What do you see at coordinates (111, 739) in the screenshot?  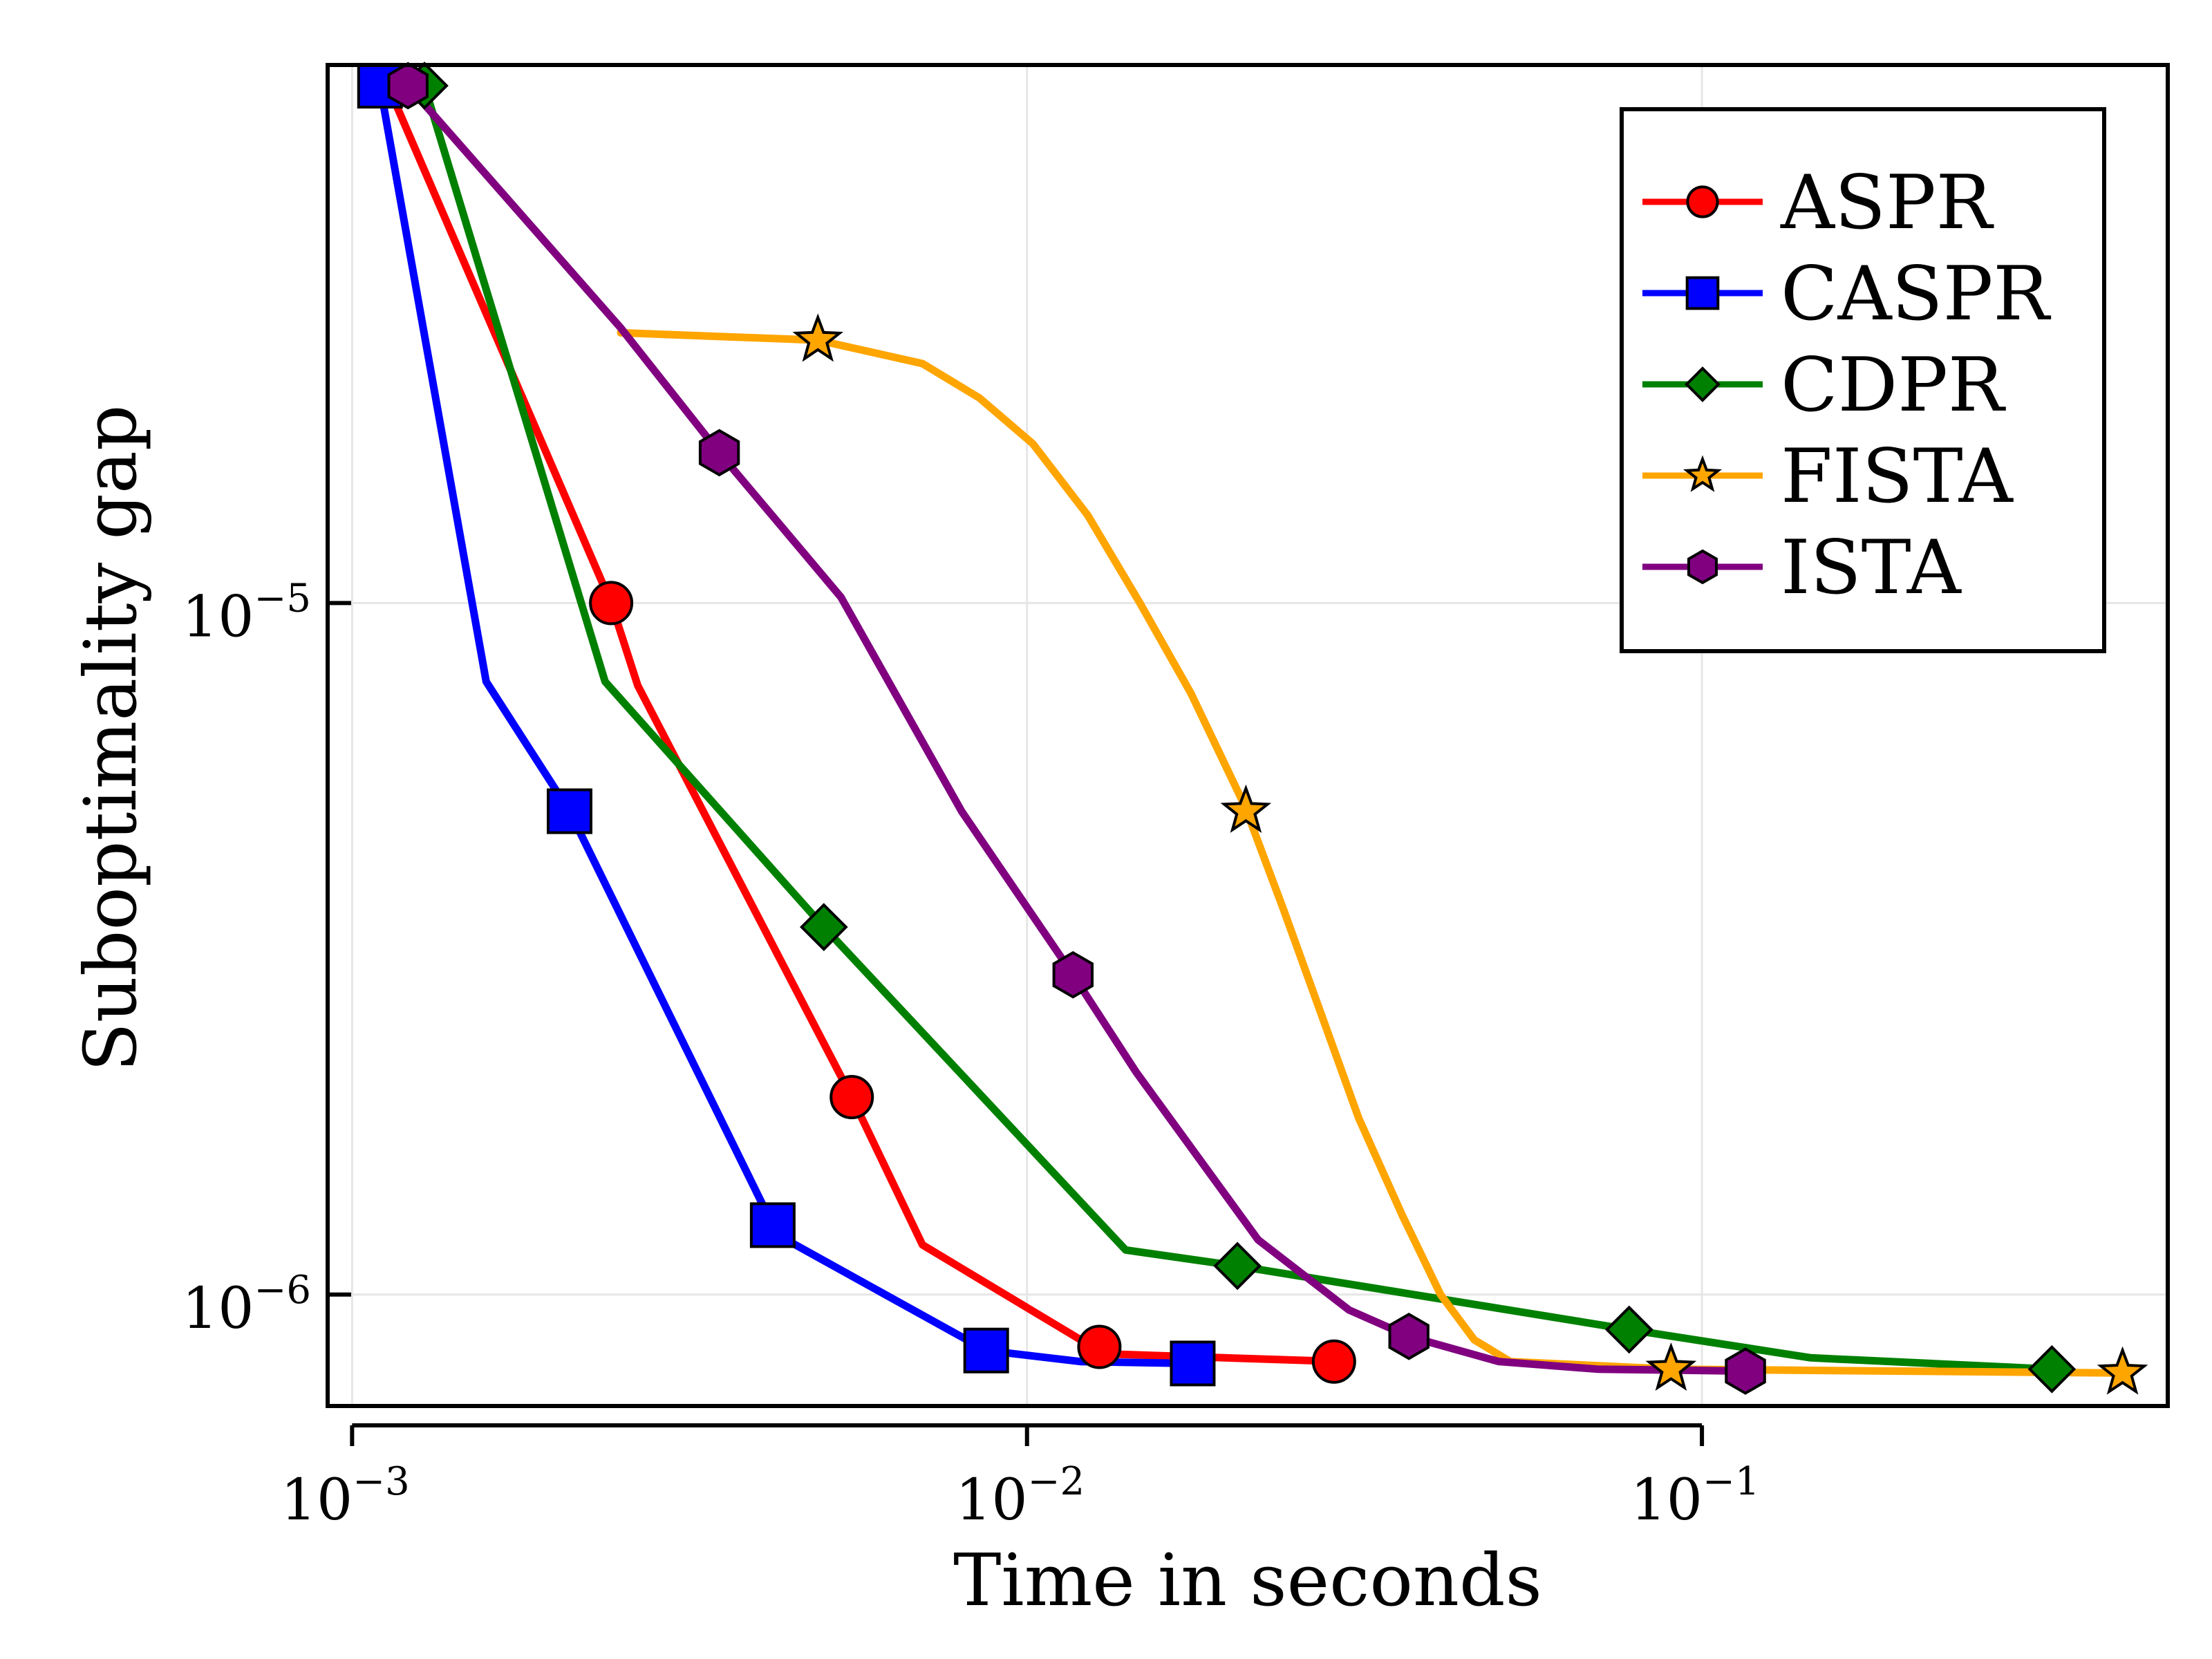 I see `y-axis-label: Suboptimality gap` at bounding box center [111, 739].